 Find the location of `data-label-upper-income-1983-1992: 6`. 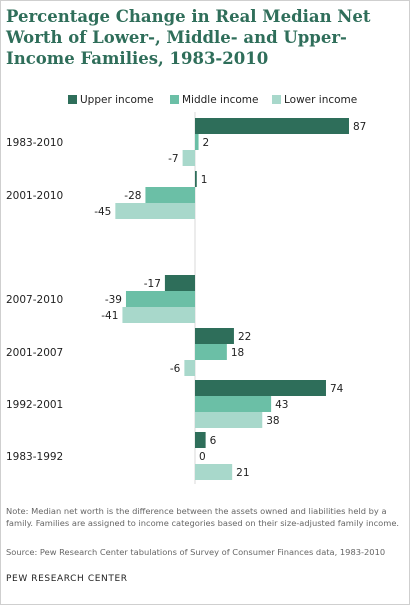

data-label-upper-income-1983-1992: 6 is located at coordinates (213, 441).